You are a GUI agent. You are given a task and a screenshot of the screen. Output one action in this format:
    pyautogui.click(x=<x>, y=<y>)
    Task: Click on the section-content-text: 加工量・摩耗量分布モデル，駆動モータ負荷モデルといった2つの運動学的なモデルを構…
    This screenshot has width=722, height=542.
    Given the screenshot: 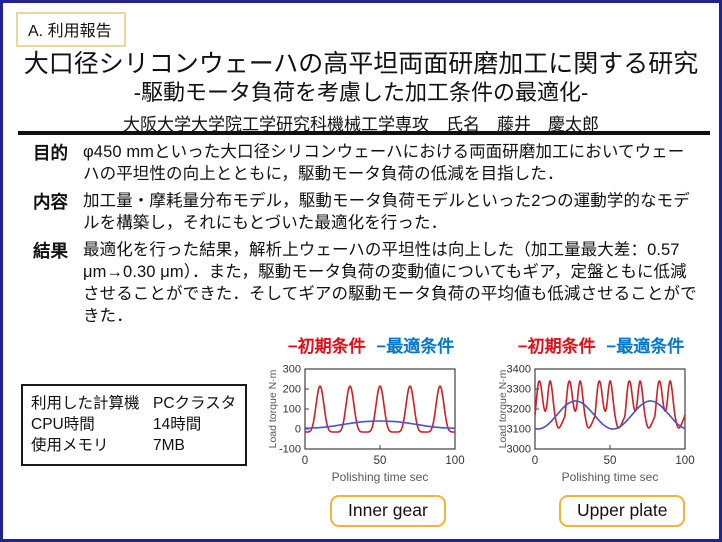 What is the action you would take?
    pyautogui.click(x=386, y=211)
    